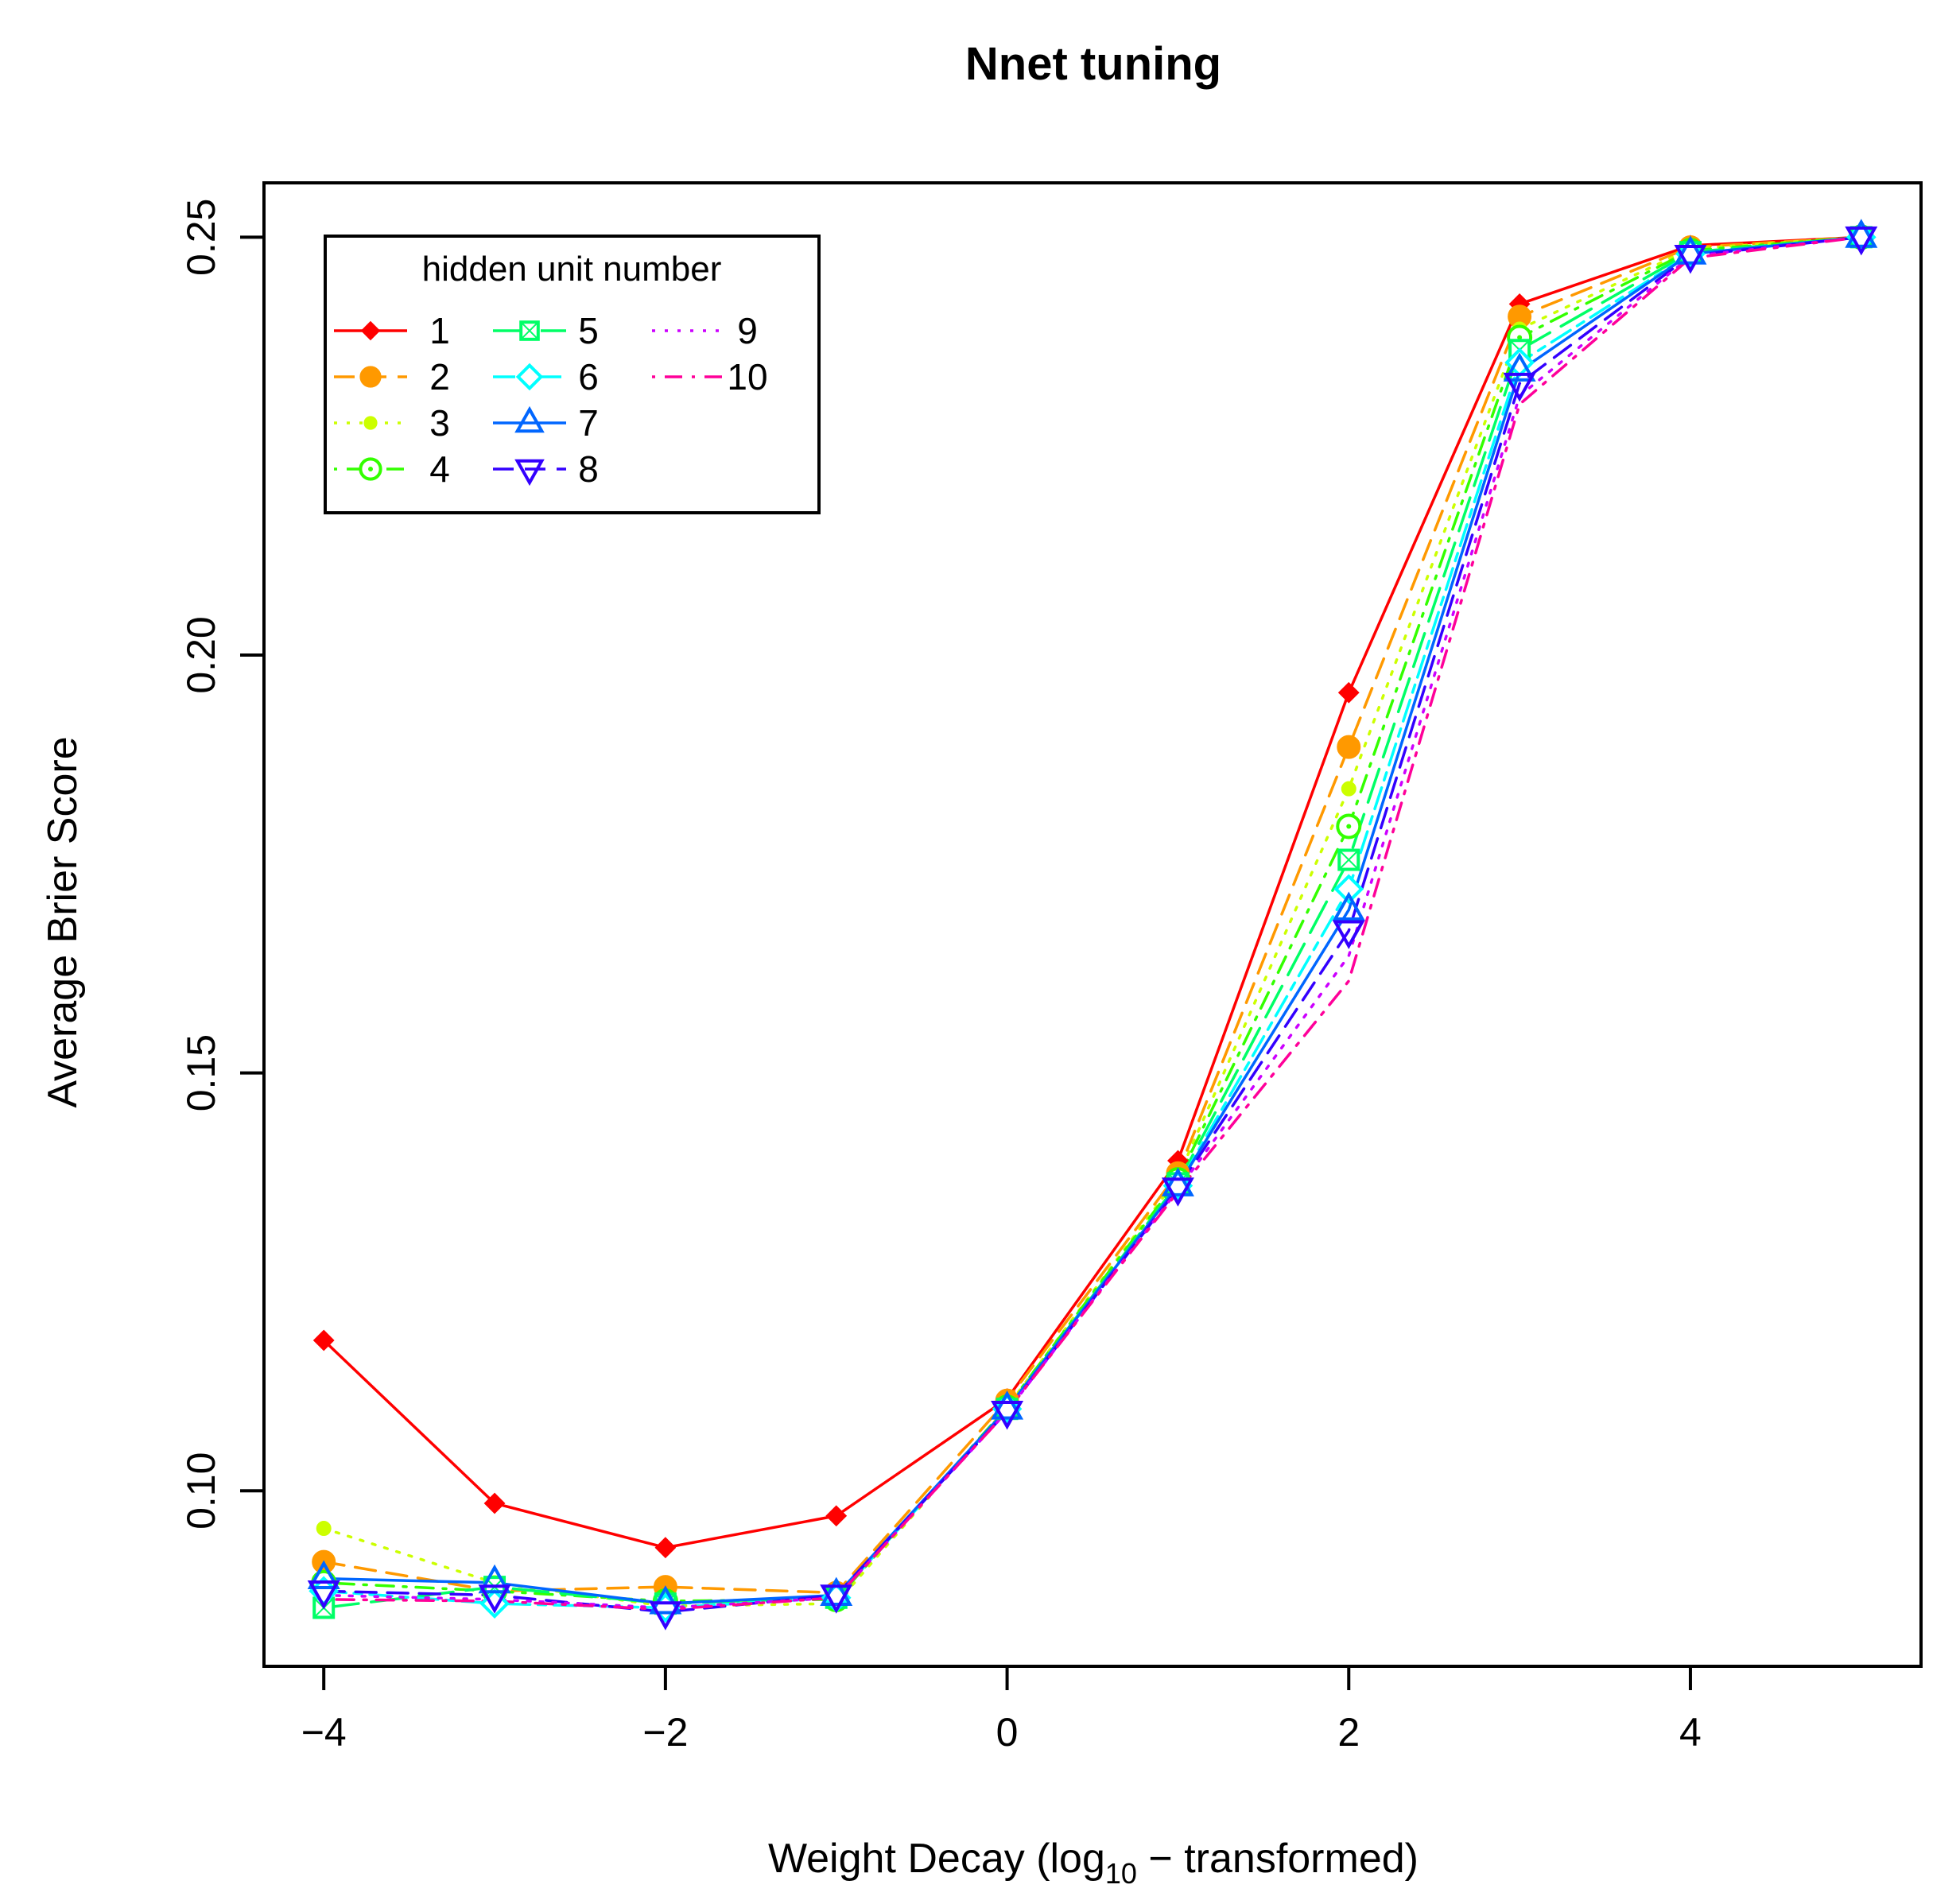 The height and width of the screenshot is (1904, 1960). I want to click on legend-entry-5: 5, so click(546, 330).